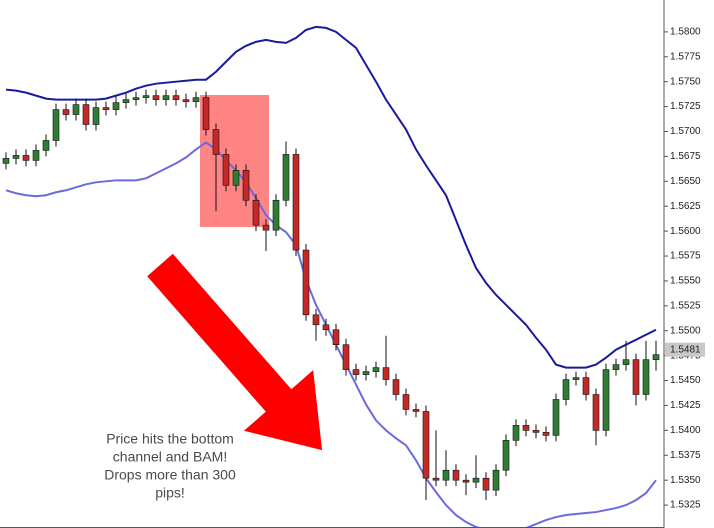 This screenshot has width=714, height=528. What do you see at coordinates (235, 352) in the screenshot?
I see `arrow` at bounding box center [235, 352].